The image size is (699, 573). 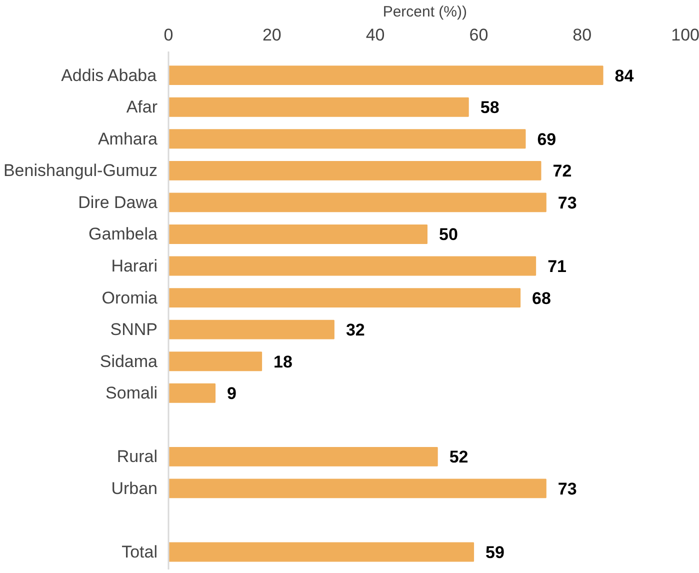 What do you see at coordinates (685, 35) in the screenshot?
I see `x-tick-label: 100` at bounding box center [685, 35].